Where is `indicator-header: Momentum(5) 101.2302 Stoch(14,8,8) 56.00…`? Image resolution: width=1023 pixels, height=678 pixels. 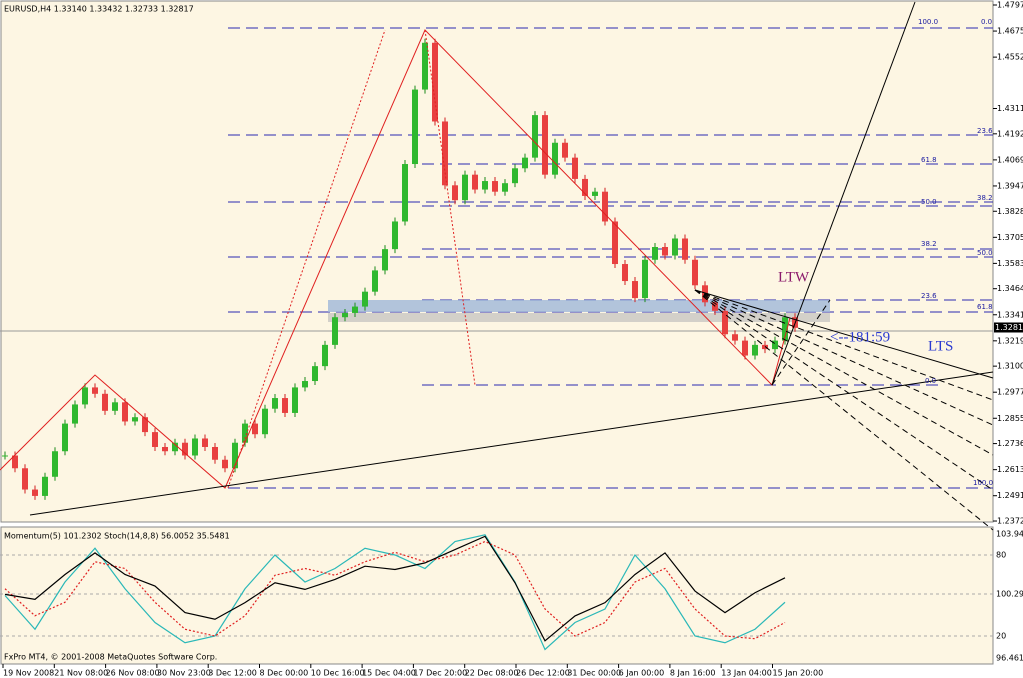 indicator-header: Momentum(5) 101.2302 Stoch(14,8,8) 56.00… is located at coordinates (117, 536).